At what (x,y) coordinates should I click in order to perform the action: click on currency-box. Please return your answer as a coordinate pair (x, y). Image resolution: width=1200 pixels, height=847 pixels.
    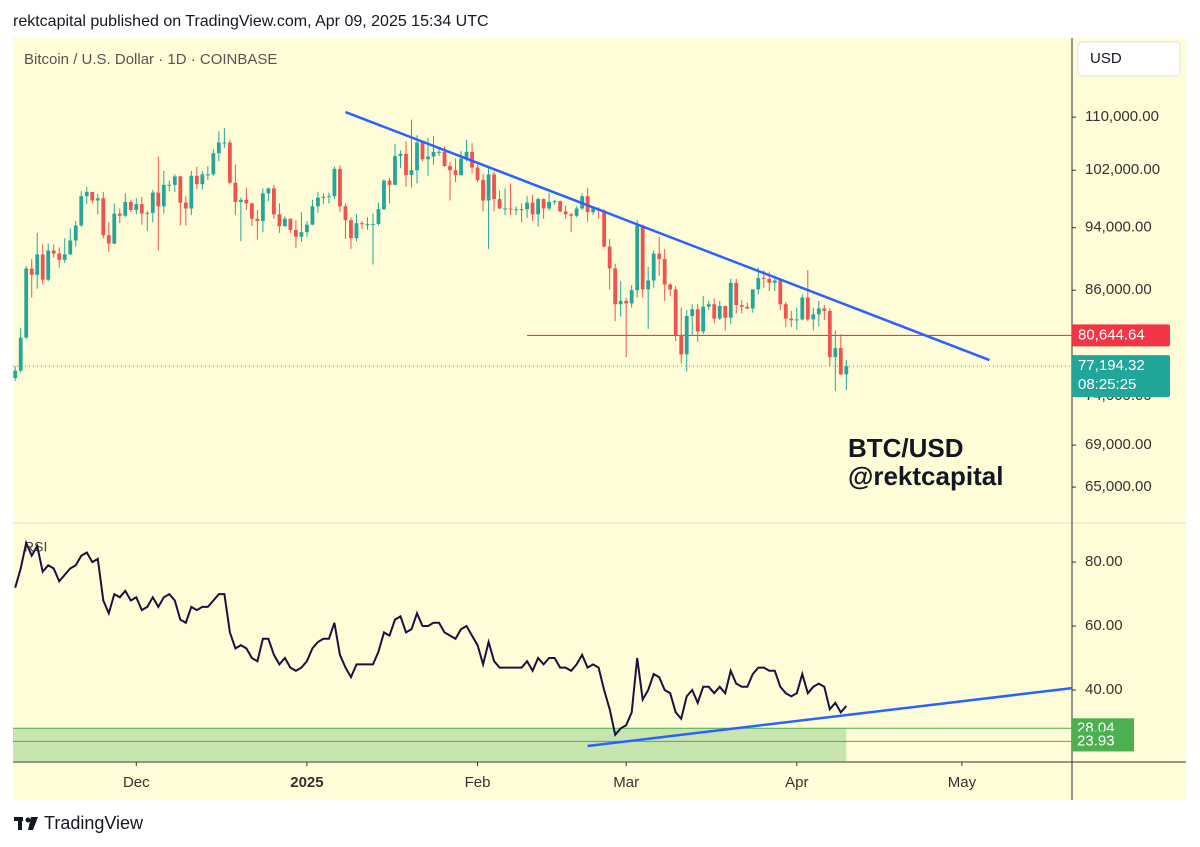
    Looking at the image, I should click on (1129, 59).